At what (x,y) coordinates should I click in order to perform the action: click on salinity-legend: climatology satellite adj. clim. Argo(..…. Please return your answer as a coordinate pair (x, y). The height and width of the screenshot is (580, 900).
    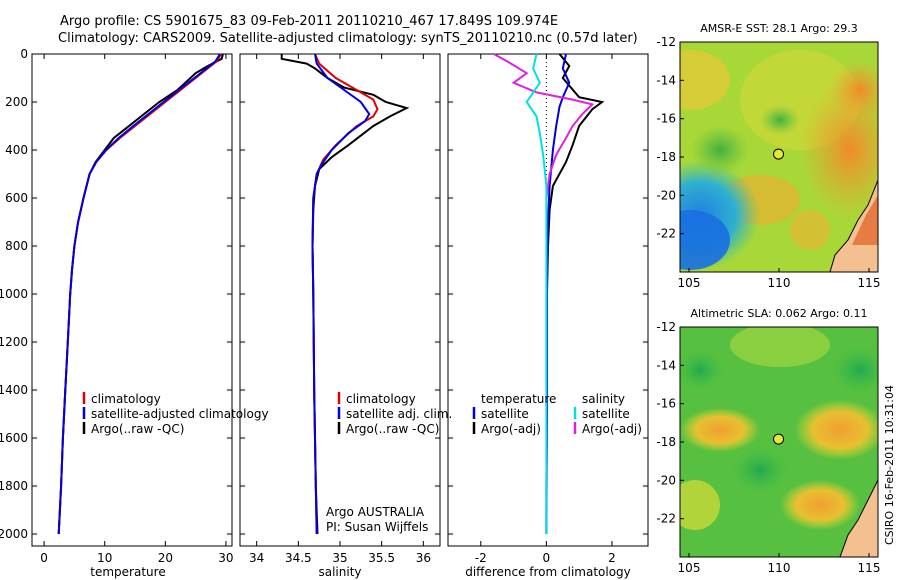
    Looking at the image, I should click on (389, 463).